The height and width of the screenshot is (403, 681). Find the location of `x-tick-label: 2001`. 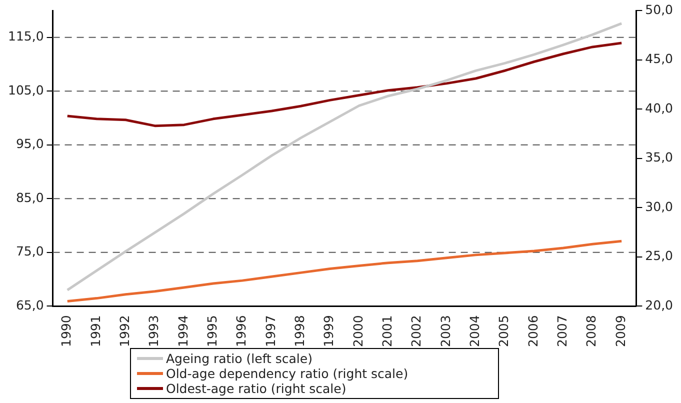

x-tick-label: 2001 is located at coordinates (386, 331).